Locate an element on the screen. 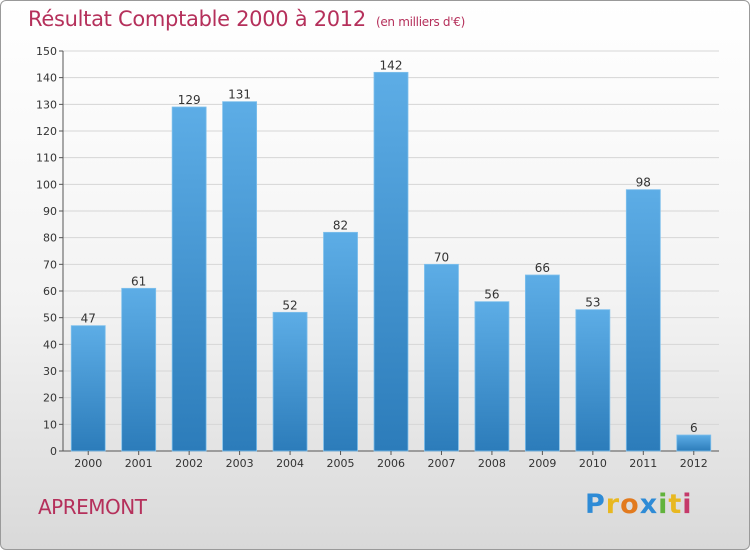  y-tick-label: 60 is located at coordinates (50, 291).